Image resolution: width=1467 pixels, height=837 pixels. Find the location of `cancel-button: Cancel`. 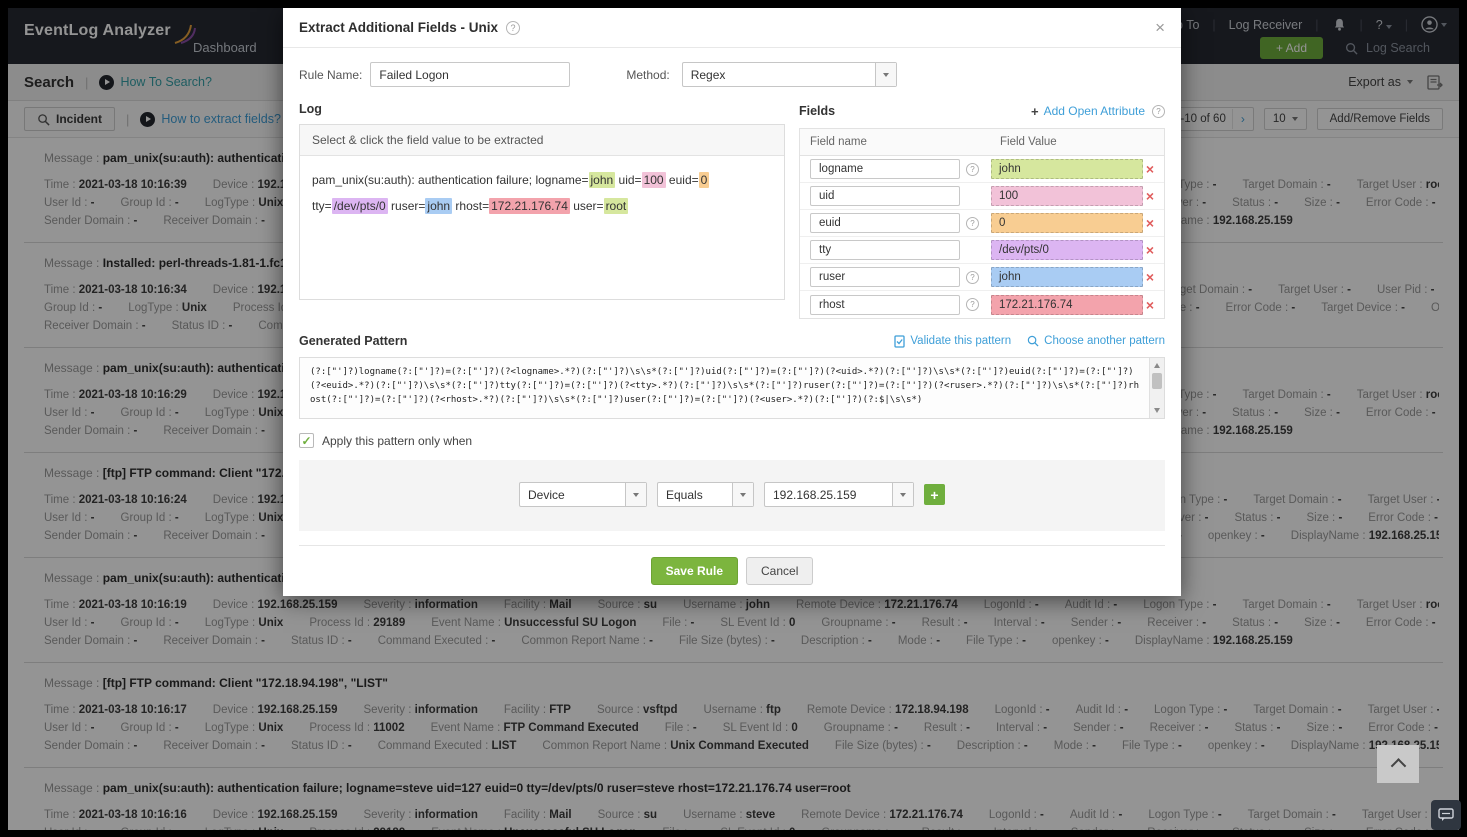

cancel-button: Cancel is located at coordinates (780, 571).